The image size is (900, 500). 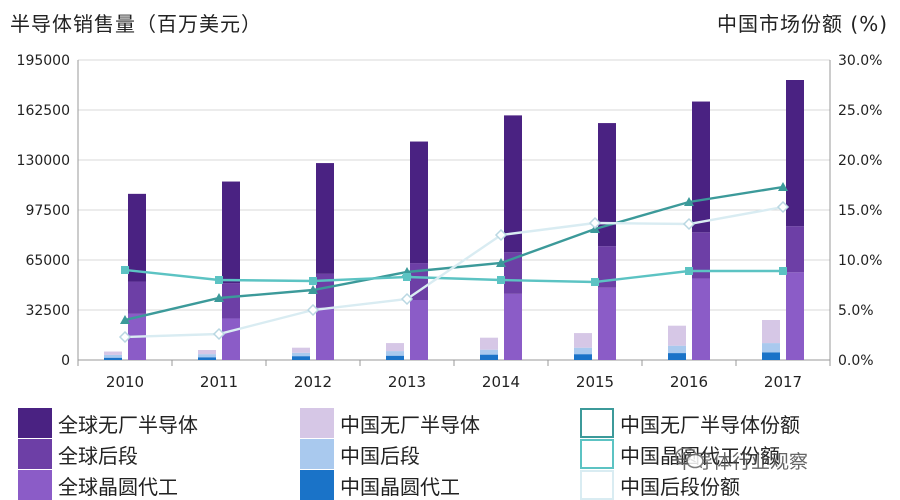 What do you see at coordinates (860, 111) in the screenshot?
I see `y-right-tick-label: 25.0%` at bounding box center [860, 111].